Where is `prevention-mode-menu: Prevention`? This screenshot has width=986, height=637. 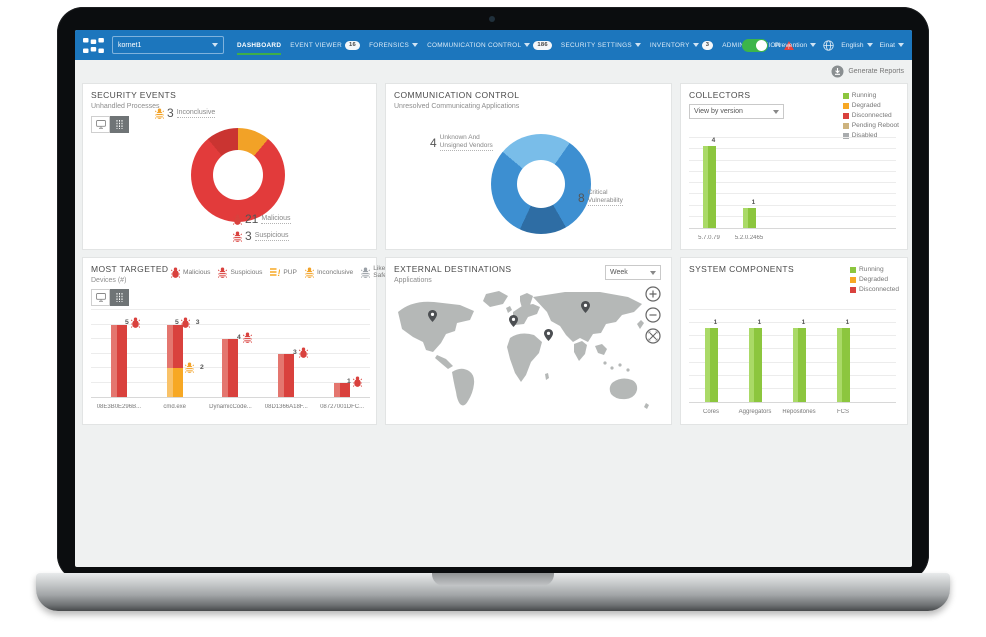
prevention-mode-menu: Prevention is located at coordinates (796, 45).